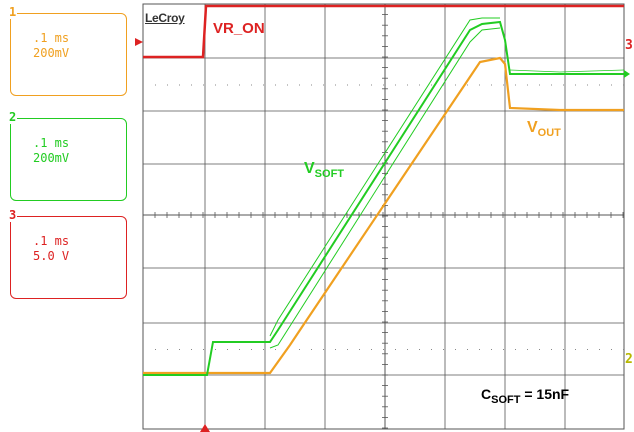 The image size is (634, 432). What do you see at coordinates (627, 74) in the screenshot?
I see `trigger-marker-right` at bounding box center [627, 74].